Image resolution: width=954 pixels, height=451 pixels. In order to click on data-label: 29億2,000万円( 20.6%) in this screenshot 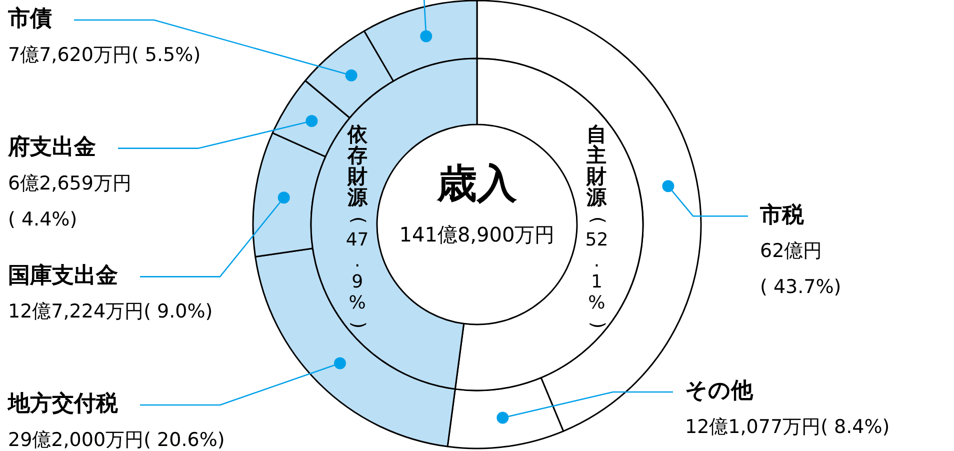, I will do `click(116, 439)`.